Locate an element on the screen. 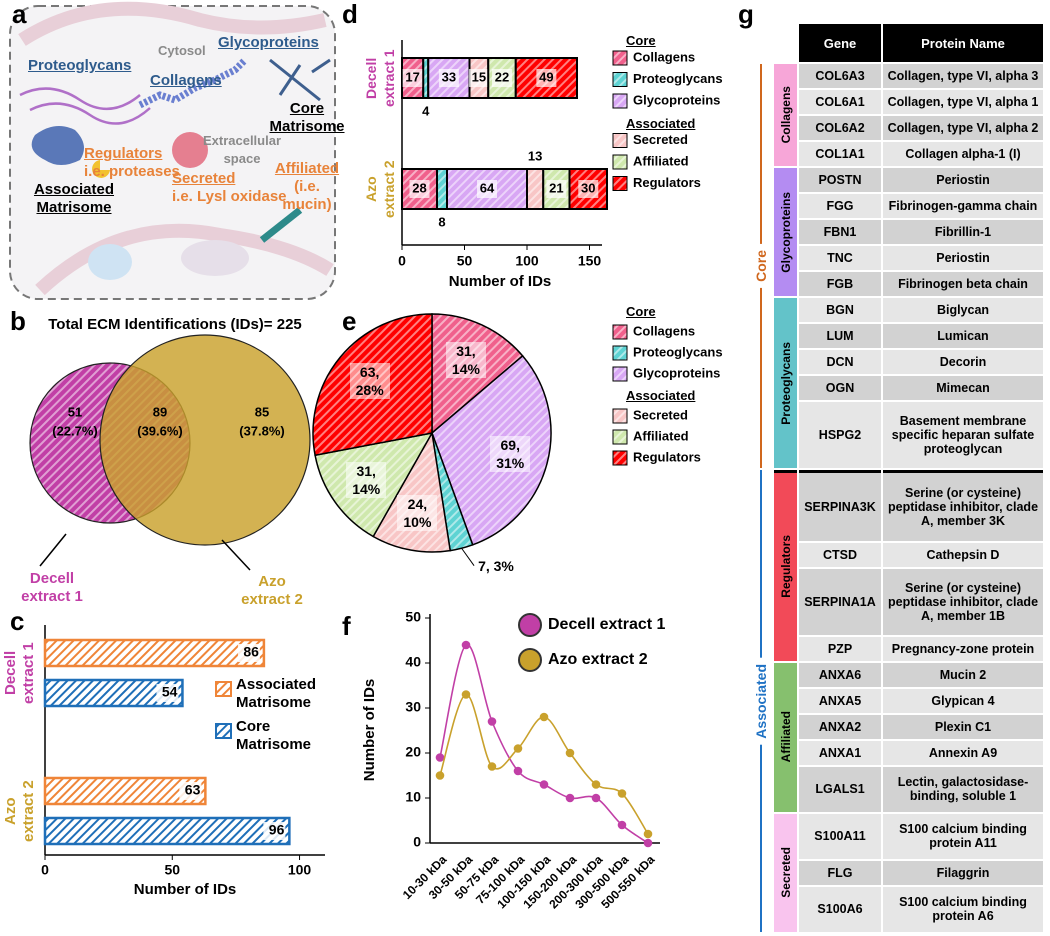 The image size is (1050, 936). table-row: PZP Pregnancy-zone protein is located at coordinates (896, 648).